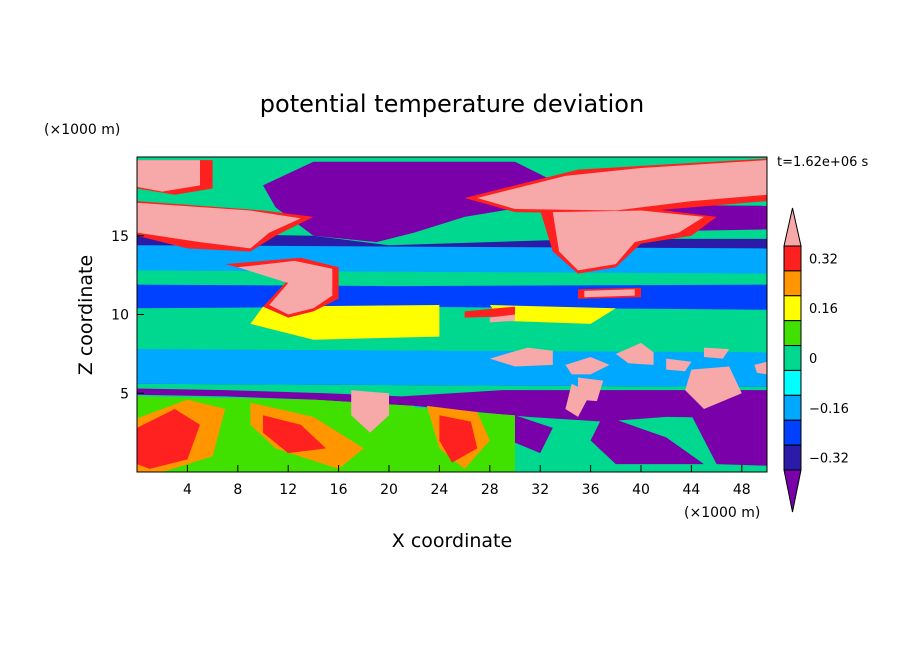  What do you see at coordinates (339, 490) in the screenshot?
I see `x-tick-label: 16` at bounding box center [339, 490].